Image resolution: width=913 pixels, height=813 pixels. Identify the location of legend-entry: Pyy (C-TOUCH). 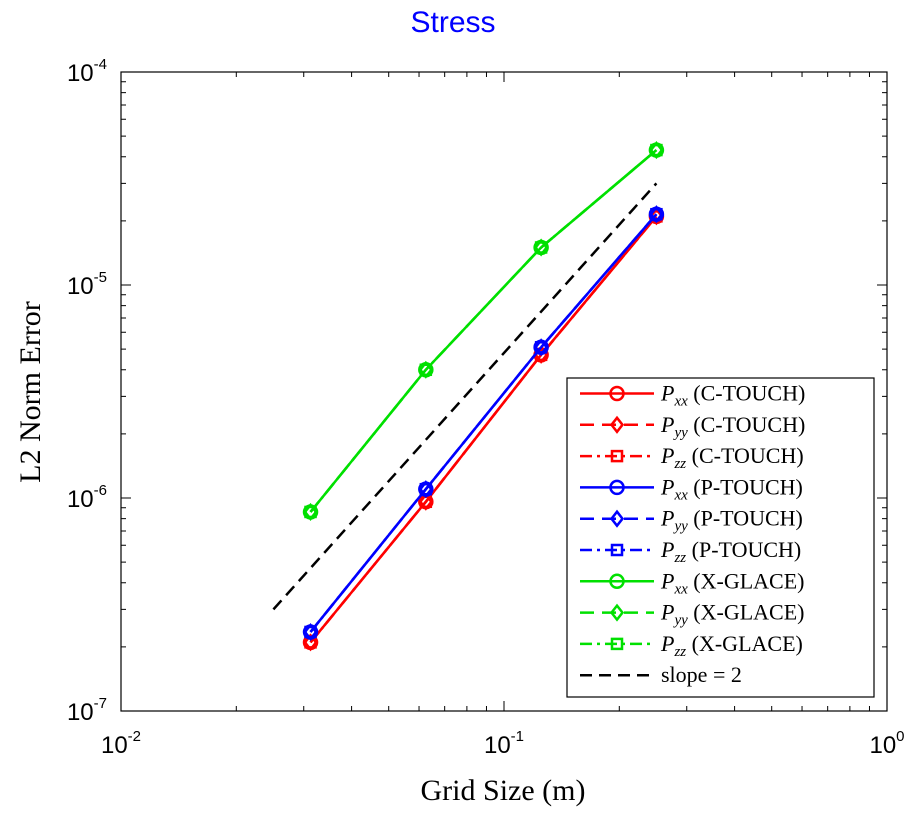
(692, 426).